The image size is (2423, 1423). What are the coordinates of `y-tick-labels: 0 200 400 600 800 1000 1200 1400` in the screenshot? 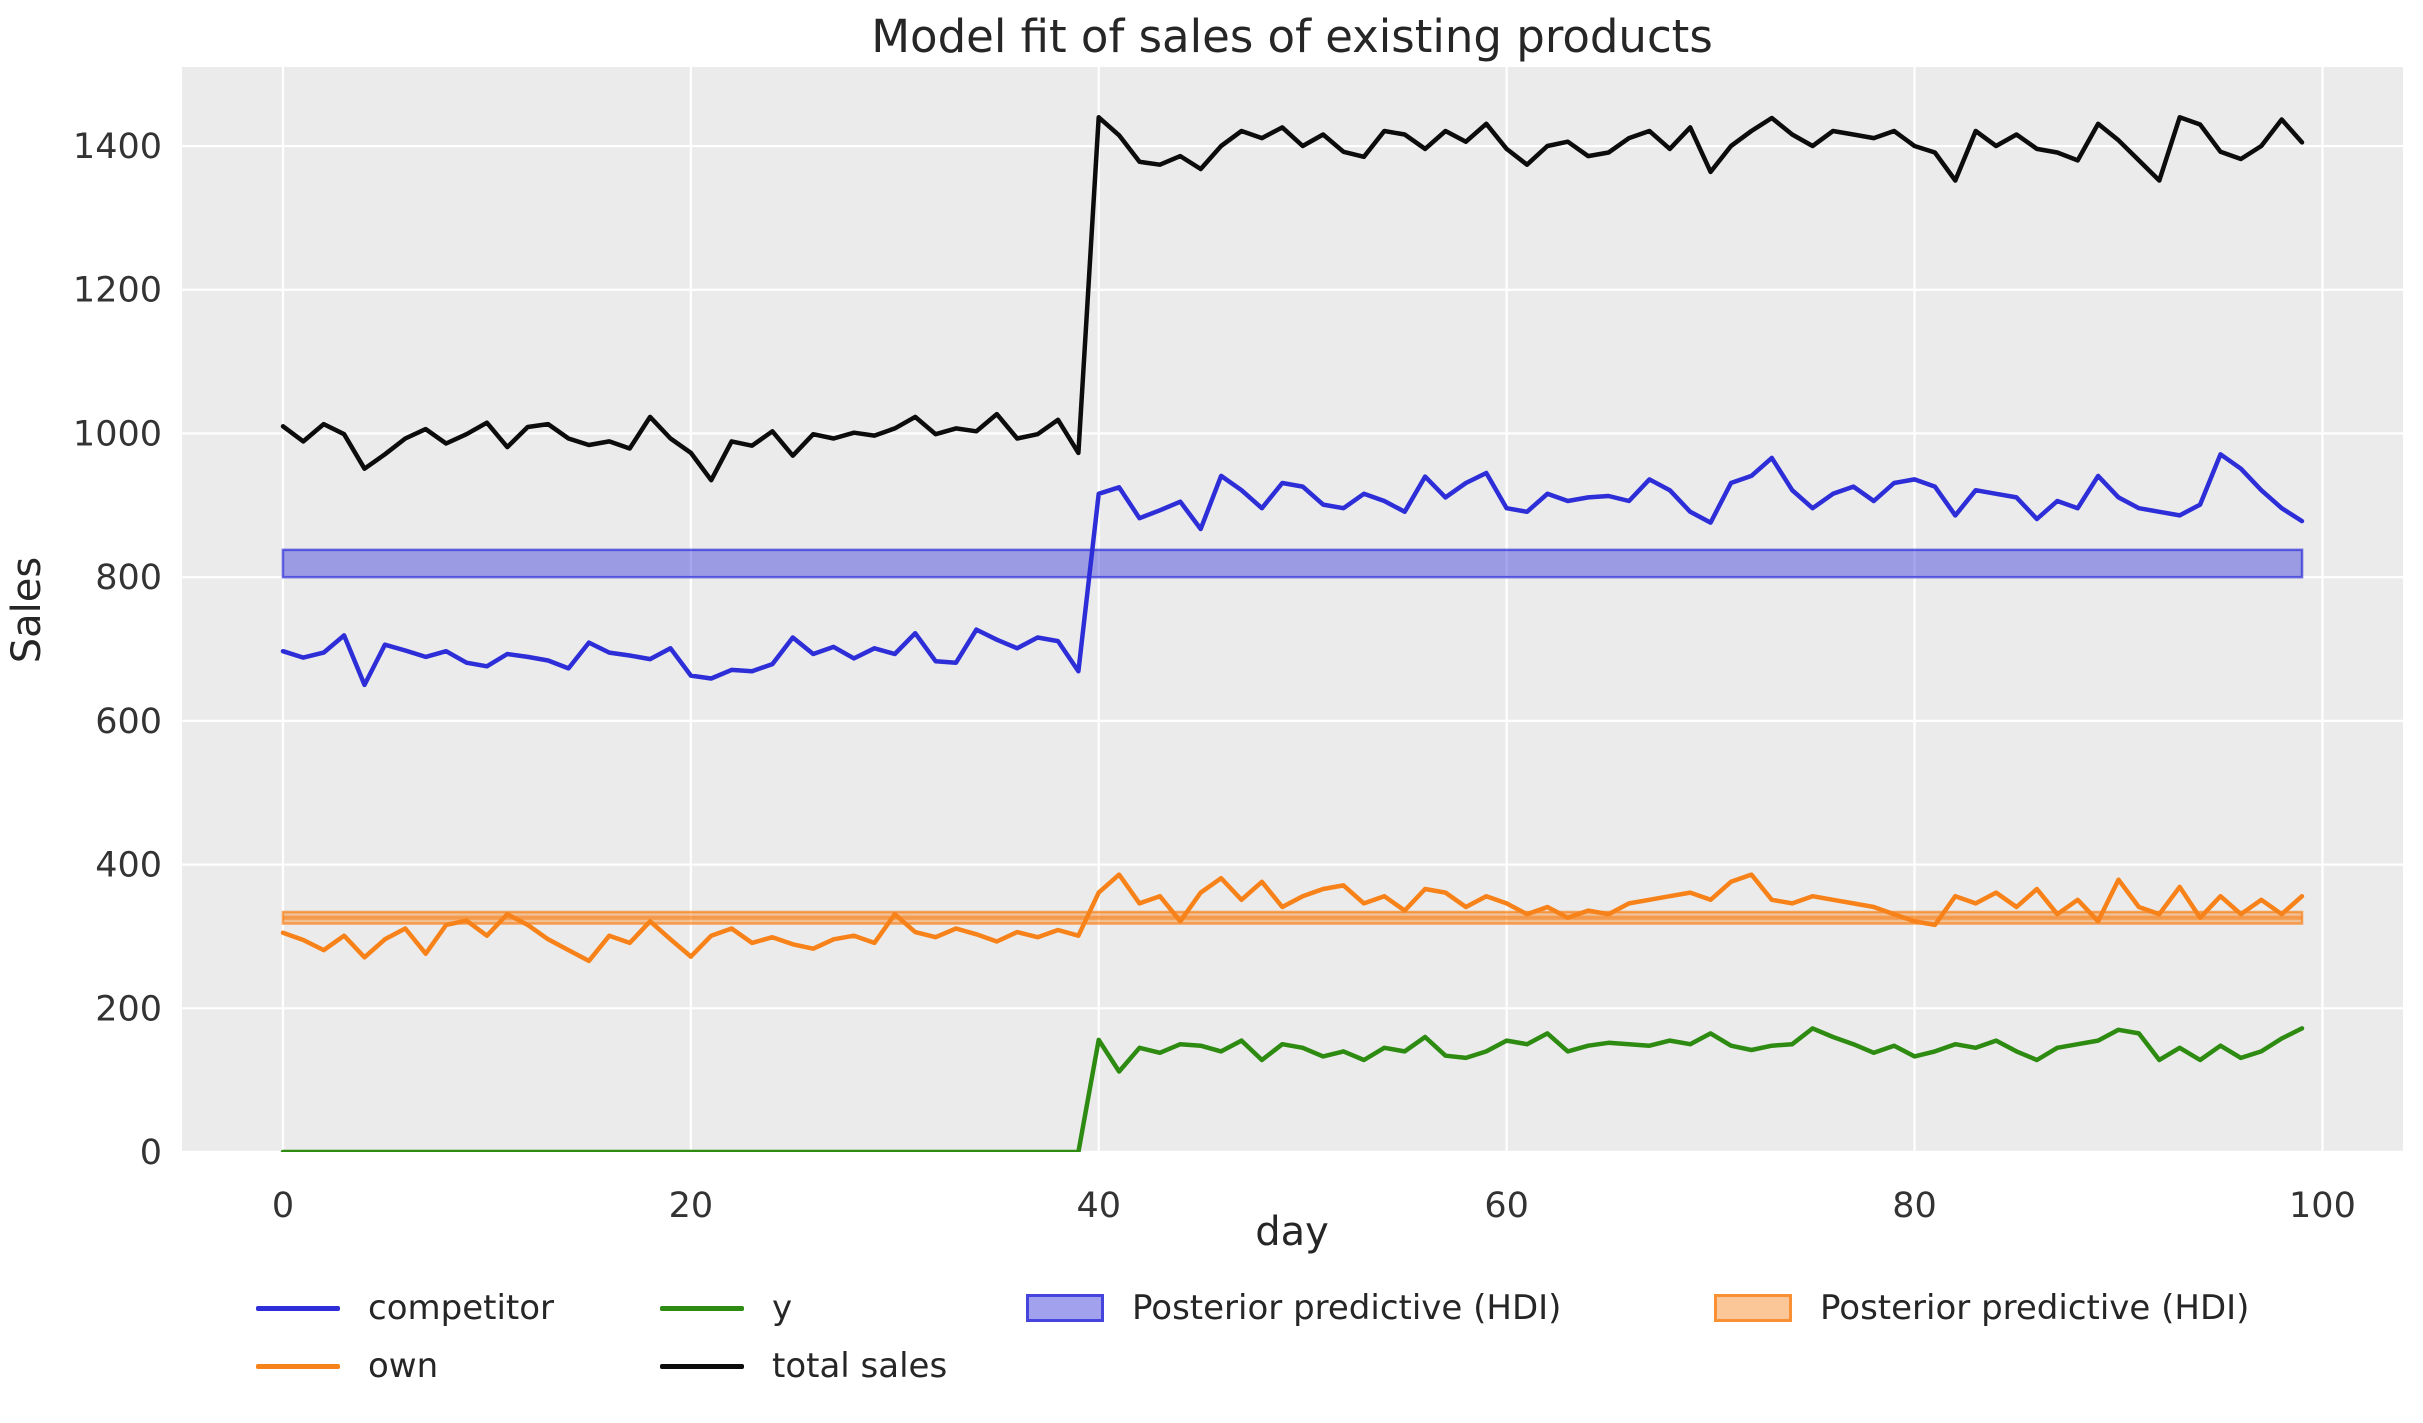 It's located at (117, 650).